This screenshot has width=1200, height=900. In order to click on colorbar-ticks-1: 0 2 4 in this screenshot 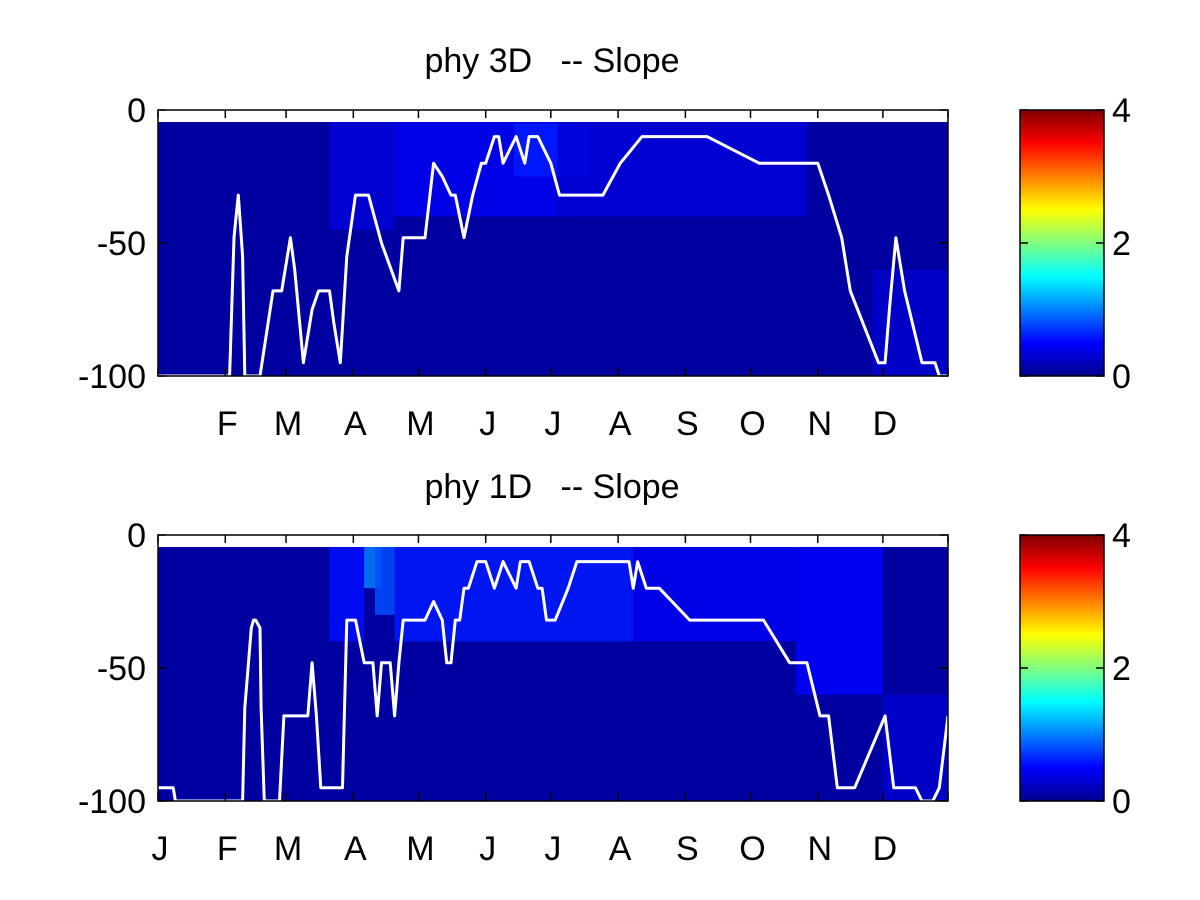, I will do `click(1075, 244)`.